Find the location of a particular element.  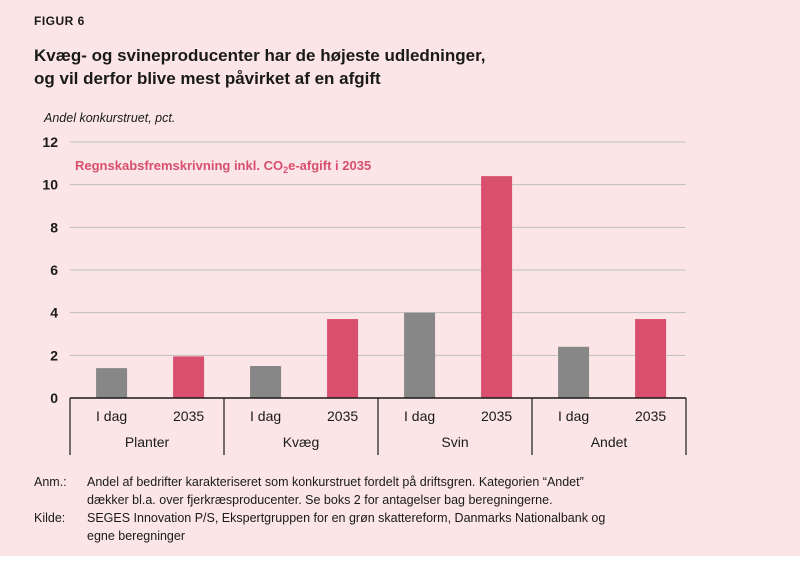

bar-kvæg-i-dag is located at coordinates (266, 382).